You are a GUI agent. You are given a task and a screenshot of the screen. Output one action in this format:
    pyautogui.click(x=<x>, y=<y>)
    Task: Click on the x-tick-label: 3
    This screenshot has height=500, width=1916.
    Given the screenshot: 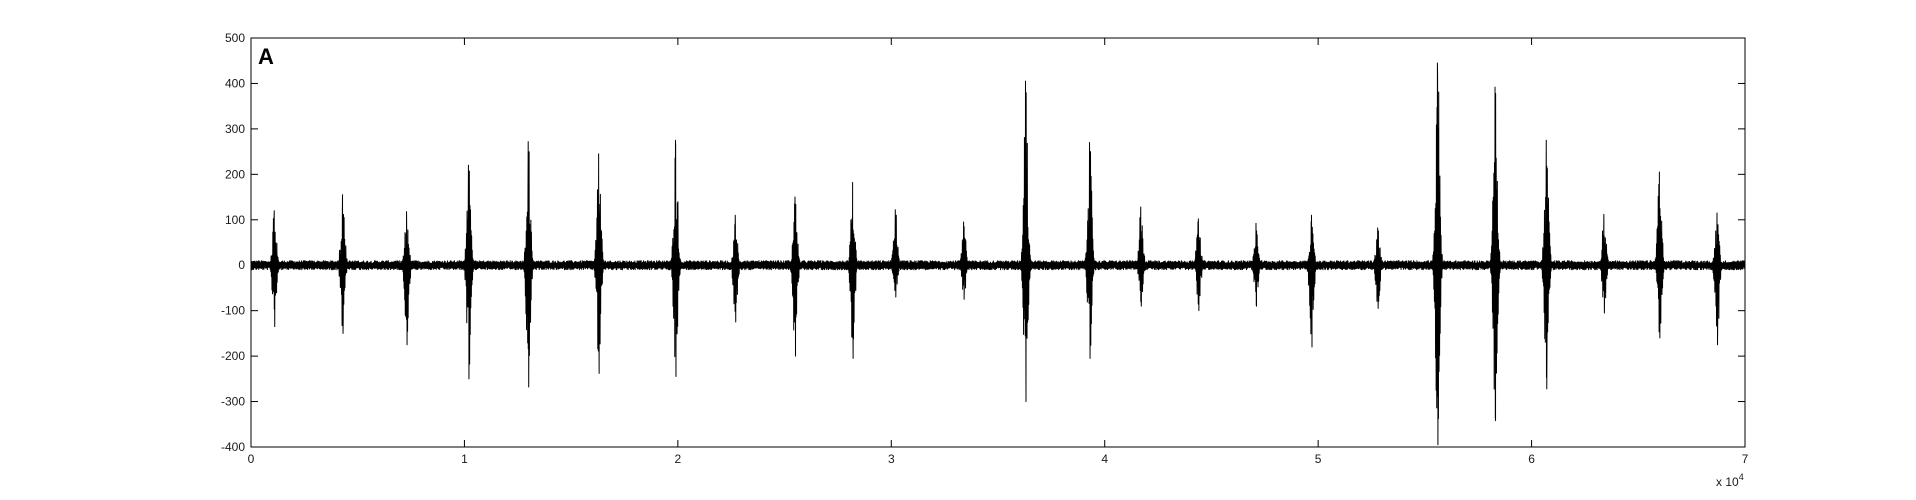 What is the action you would take?
    pyautogui.click(x=891, y=459)
    